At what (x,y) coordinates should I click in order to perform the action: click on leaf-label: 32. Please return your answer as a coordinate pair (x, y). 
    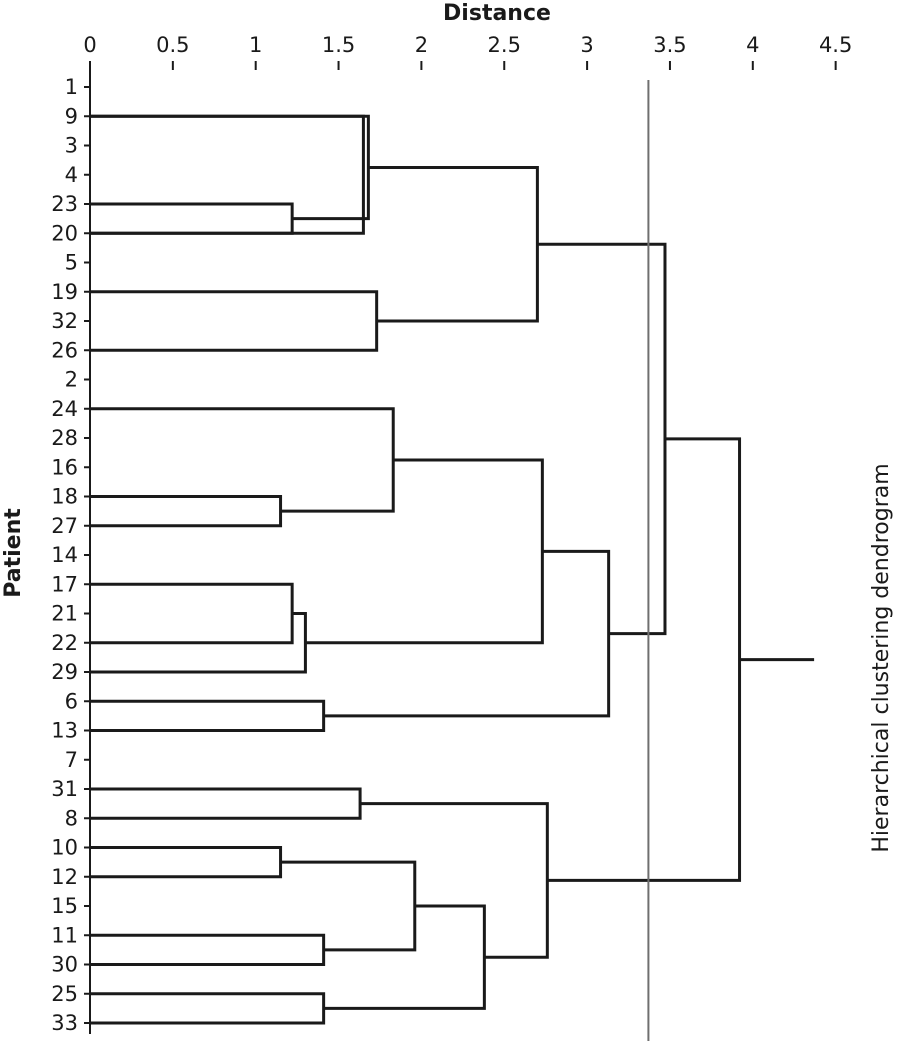
    Looking at the image, I should click on (64, 321).